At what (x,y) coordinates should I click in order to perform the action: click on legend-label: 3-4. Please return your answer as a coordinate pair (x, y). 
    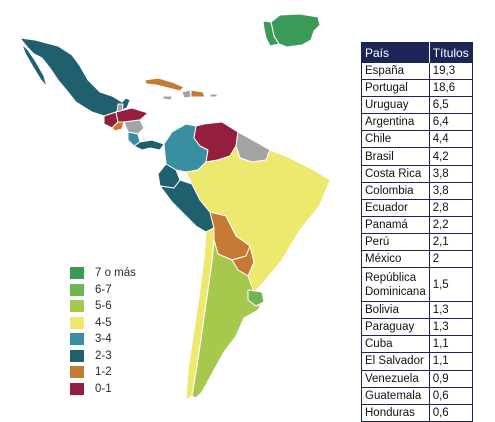
    Looking at the image, I should click on (103, 339).